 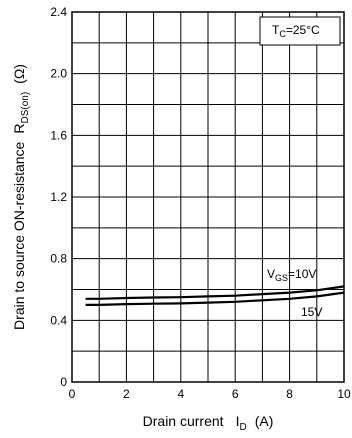 What do you see at coordinates (58, 74) in the screenshot?
I see `y-tick-label: 2.0` at bounding box center [58, 74].